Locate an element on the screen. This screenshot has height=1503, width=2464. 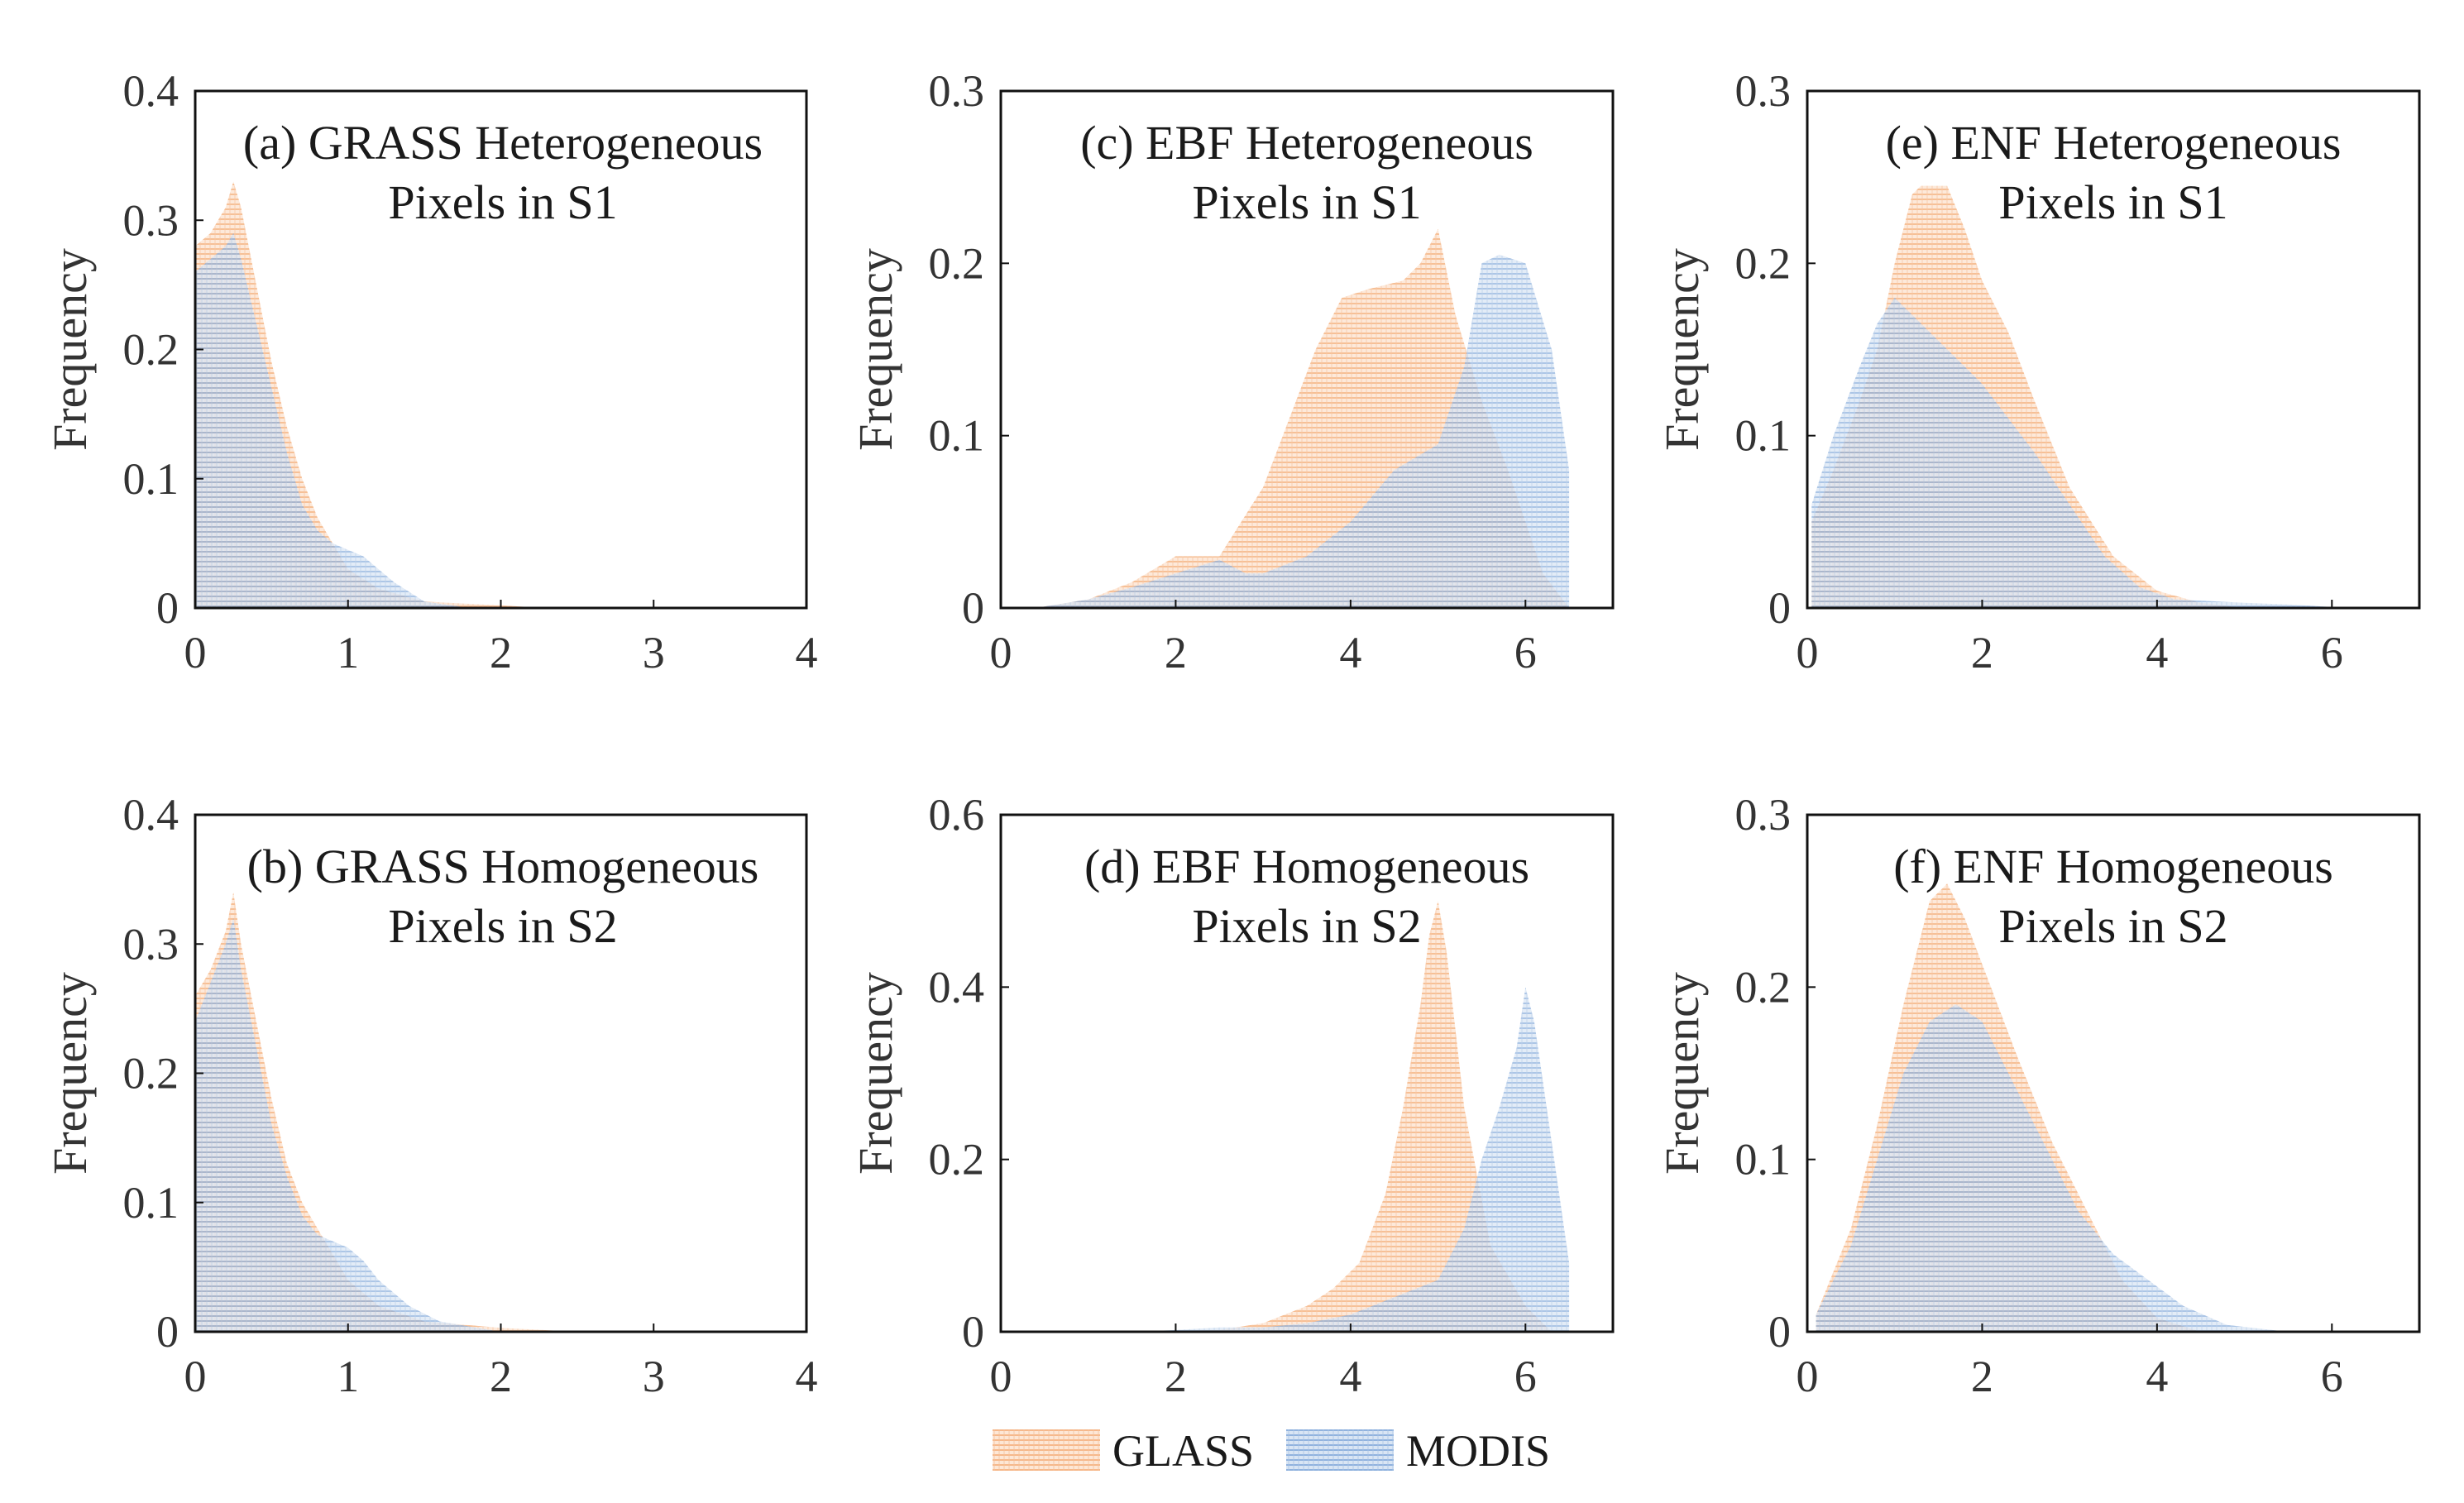
panel-title: (d) EBF Homogeneous is located at coordinates (1306, 866).